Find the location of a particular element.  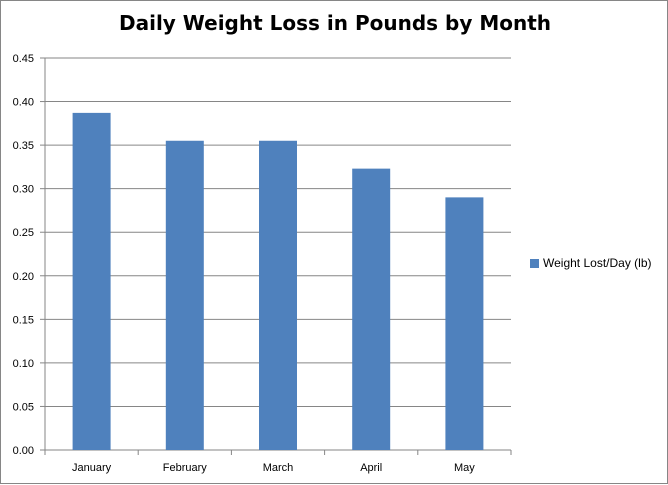

legend: Weight Lost/Day (lb) is located at coordinates (591, 263).